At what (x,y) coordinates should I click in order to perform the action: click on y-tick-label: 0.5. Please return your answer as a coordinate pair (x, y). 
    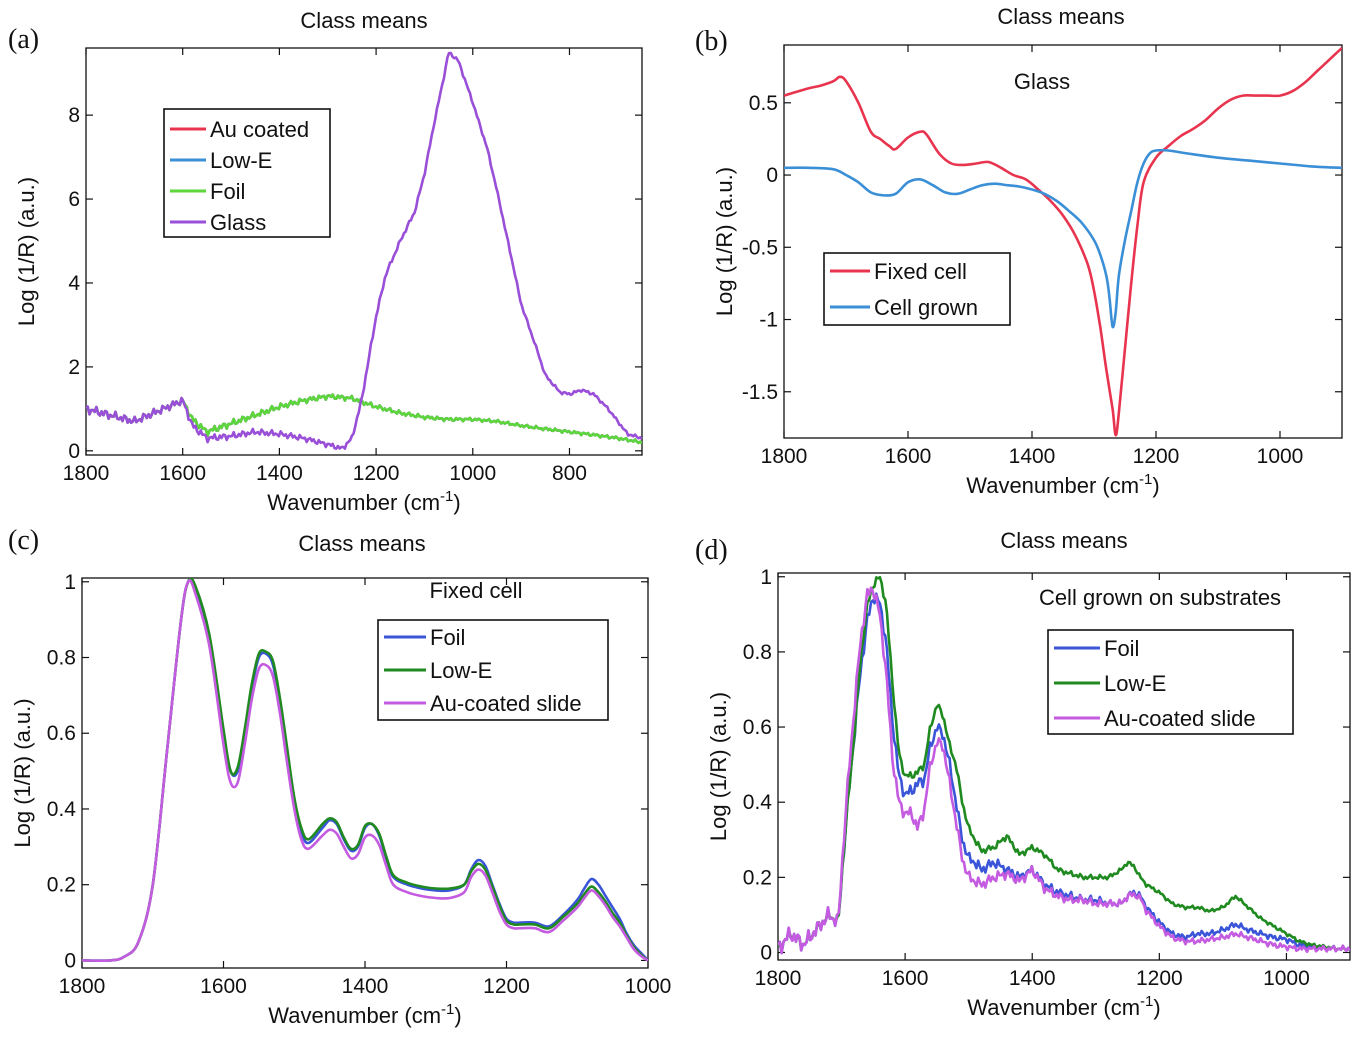
    Looking at the image, I should click on (763, 103).